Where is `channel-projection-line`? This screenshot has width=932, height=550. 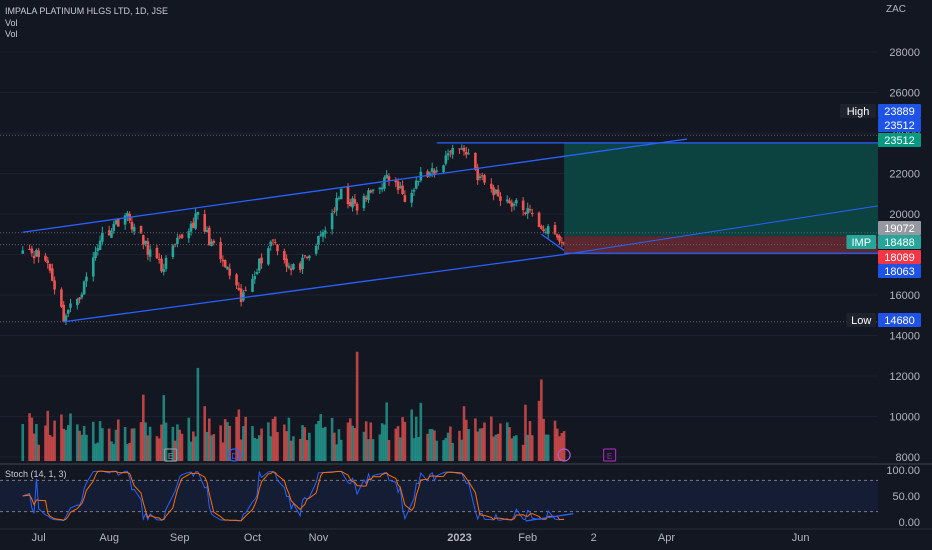 channel-projection-line is located at coordinates (721, 230).